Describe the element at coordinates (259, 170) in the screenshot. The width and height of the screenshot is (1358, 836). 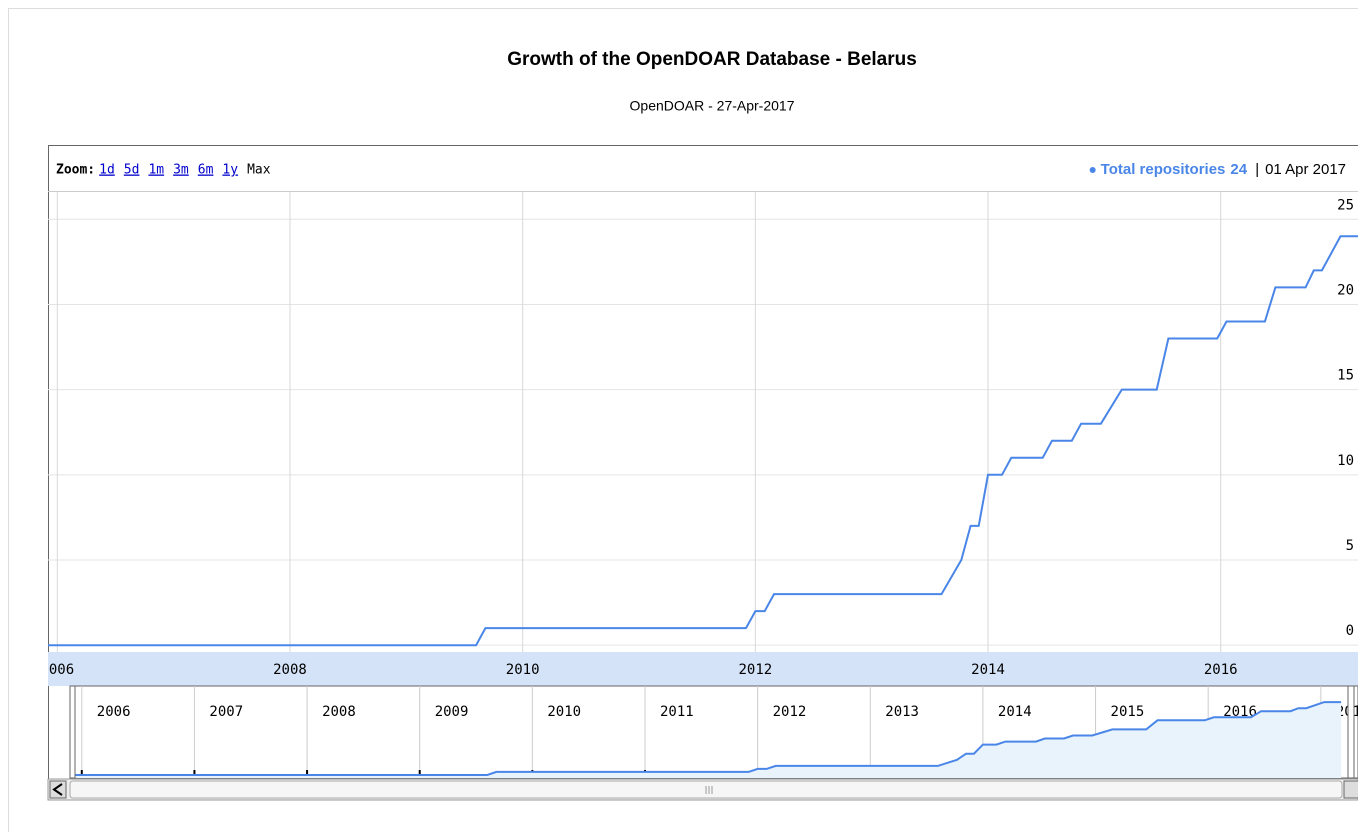
I see `zoom-current: Max` at that location.